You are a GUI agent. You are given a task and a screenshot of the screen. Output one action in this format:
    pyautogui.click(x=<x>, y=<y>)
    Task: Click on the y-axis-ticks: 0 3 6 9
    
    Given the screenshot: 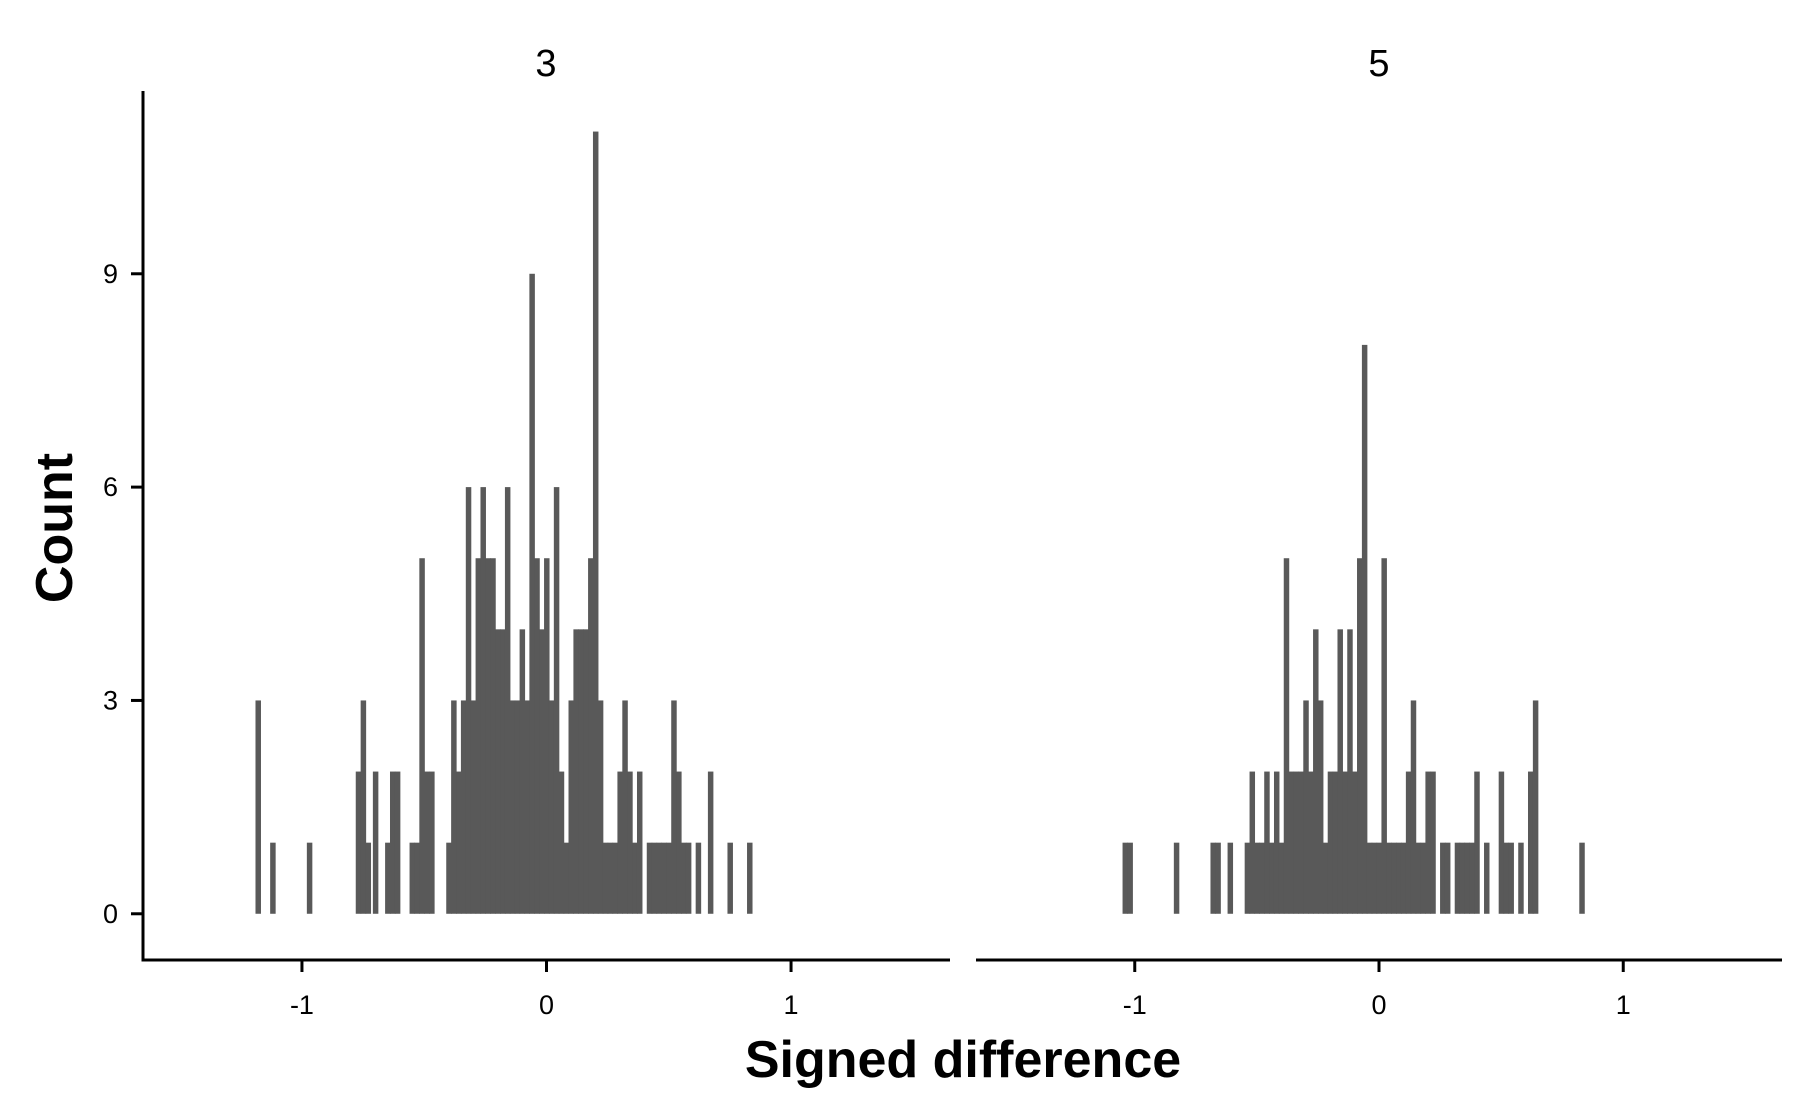 What is the action you would take?
    pyautogui.click(x=123, y=594)
    